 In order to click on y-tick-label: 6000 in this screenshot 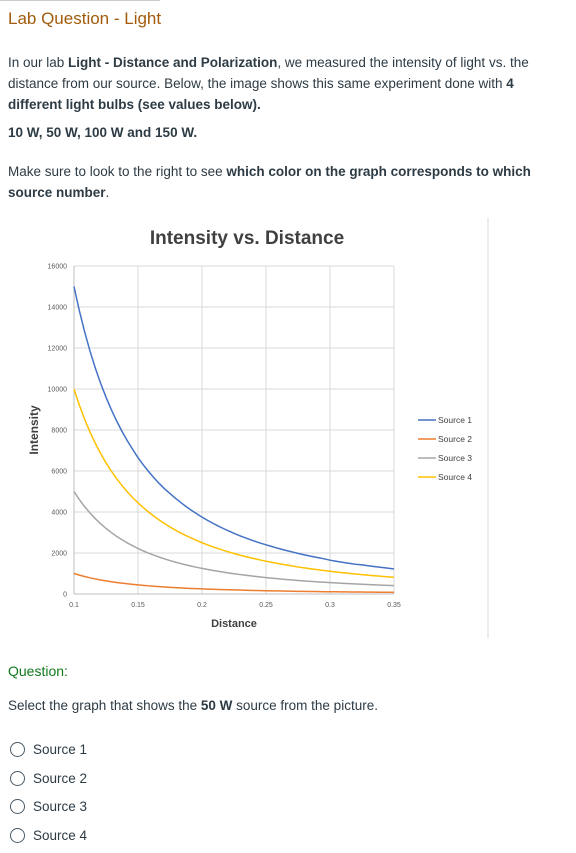, I will do `click(59, 472)`.